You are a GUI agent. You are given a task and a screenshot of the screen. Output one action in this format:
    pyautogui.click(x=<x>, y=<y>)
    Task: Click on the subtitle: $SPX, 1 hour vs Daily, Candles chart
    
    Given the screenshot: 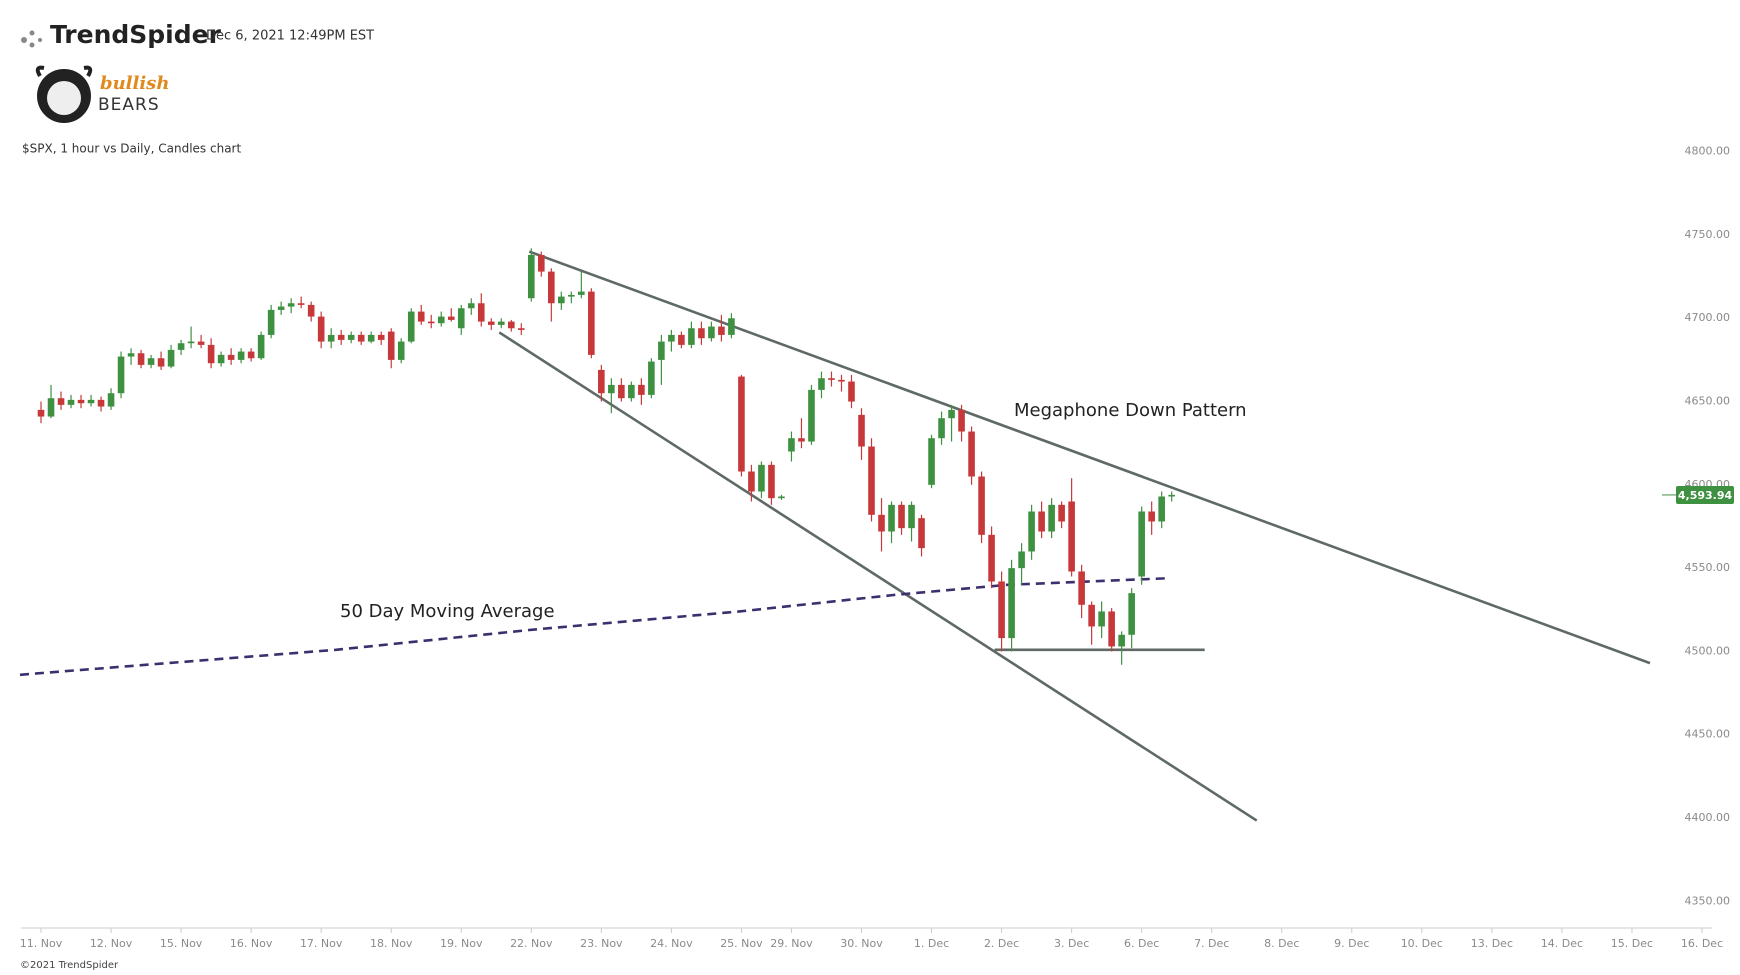 What is the action you would take?
    pyautogui.click(x=131, y=149)
    